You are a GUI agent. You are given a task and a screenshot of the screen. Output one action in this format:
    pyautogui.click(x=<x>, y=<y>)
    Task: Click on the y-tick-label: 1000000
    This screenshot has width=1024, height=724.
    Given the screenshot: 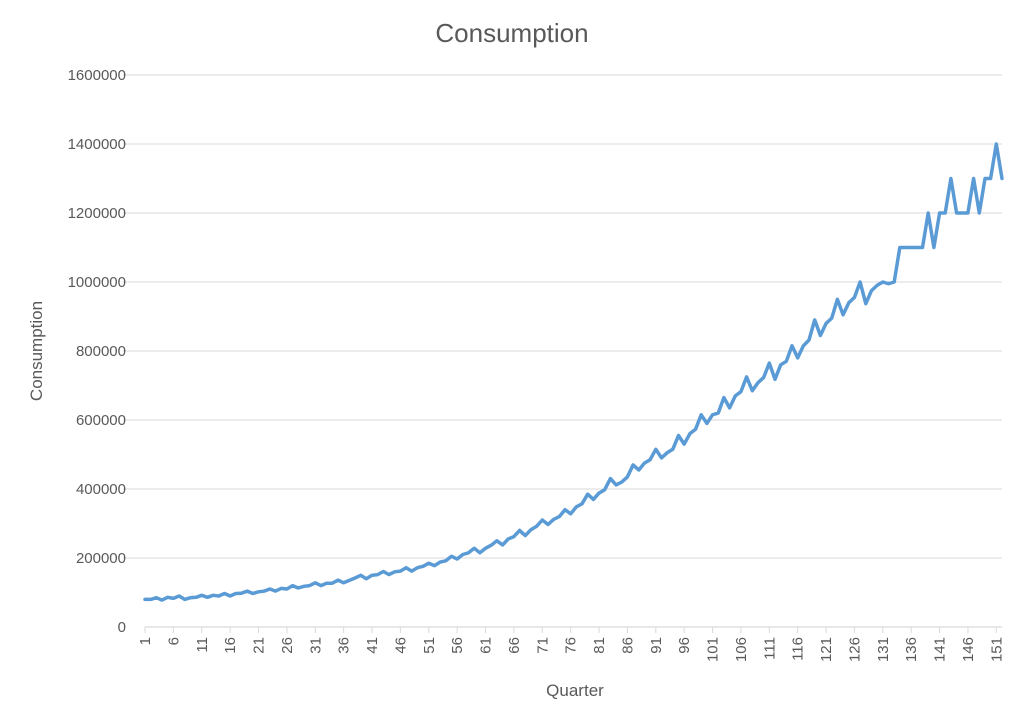 What is the action you would take?
    pyautogui.click(x=97, y=282)
    